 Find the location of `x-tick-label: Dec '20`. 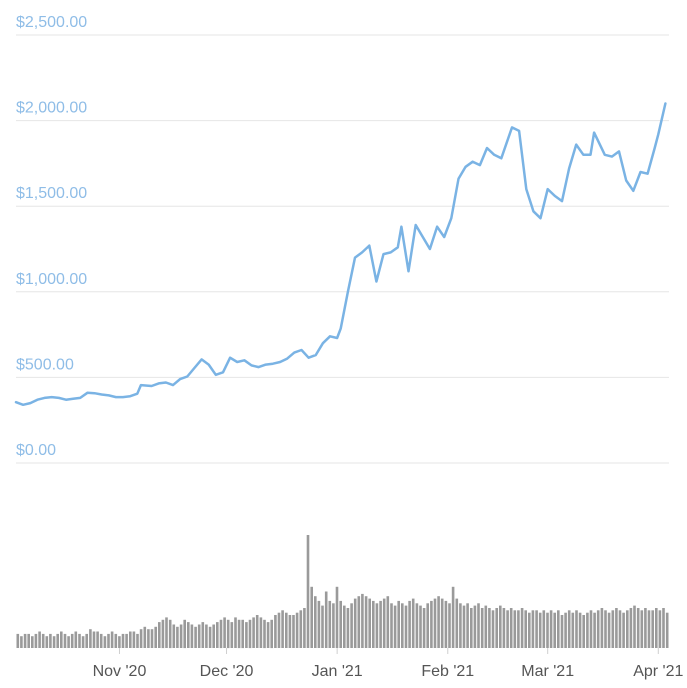

x-tick-label: Dec '20 is located at coordinates (227, 671).